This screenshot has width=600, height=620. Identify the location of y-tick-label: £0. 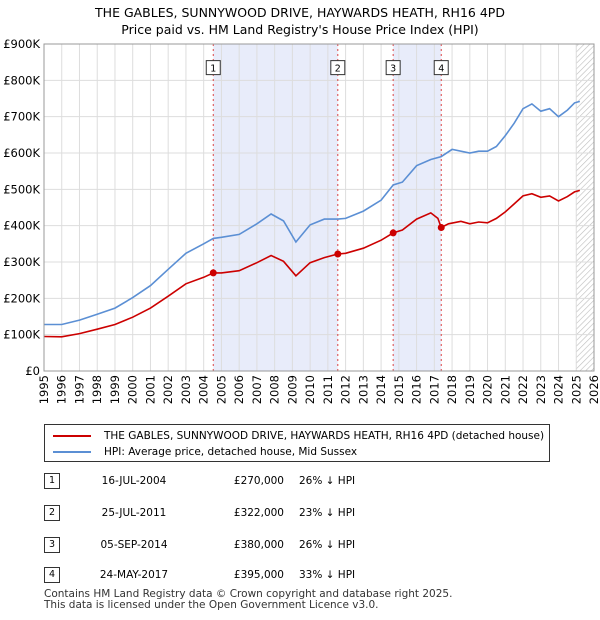
(32, 371).